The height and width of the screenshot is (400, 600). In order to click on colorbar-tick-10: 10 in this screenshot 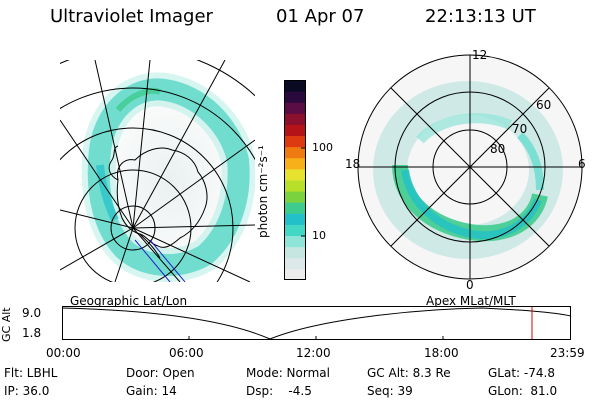, I will do `click(319, 235)`.